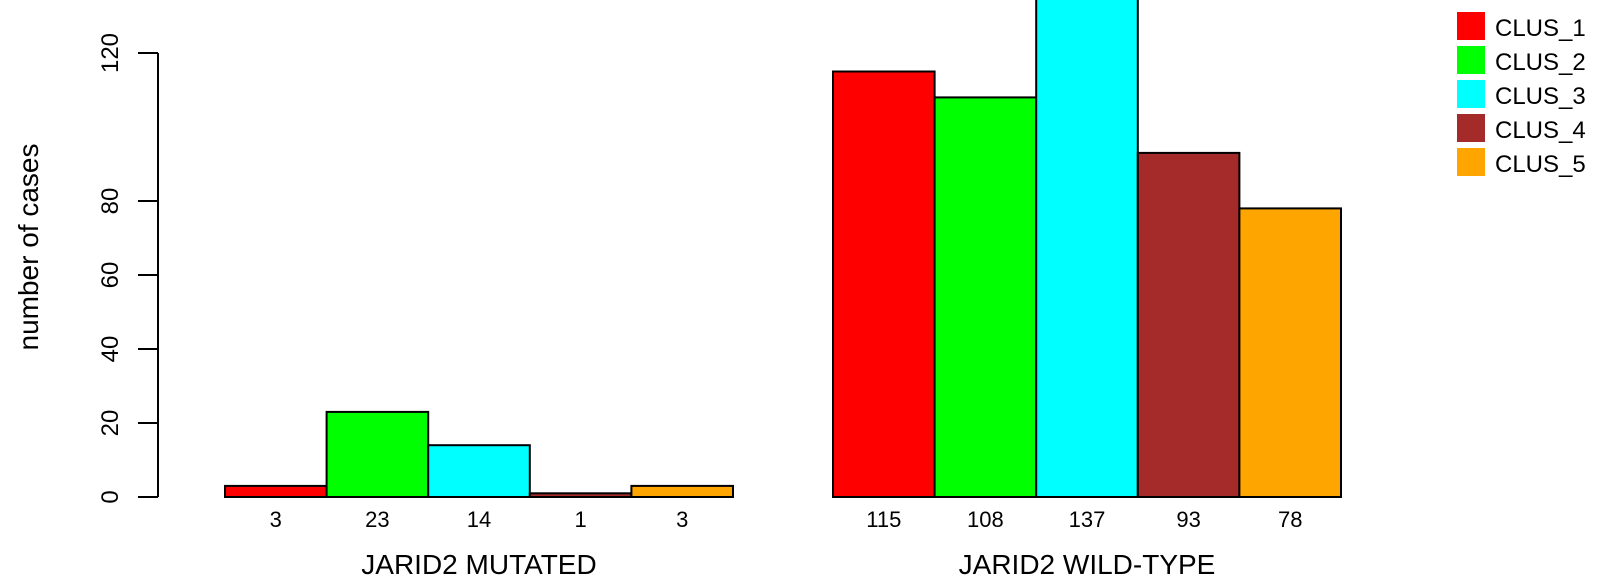  I want to click on legend-label: CLUS_4, so click(1540, 130).